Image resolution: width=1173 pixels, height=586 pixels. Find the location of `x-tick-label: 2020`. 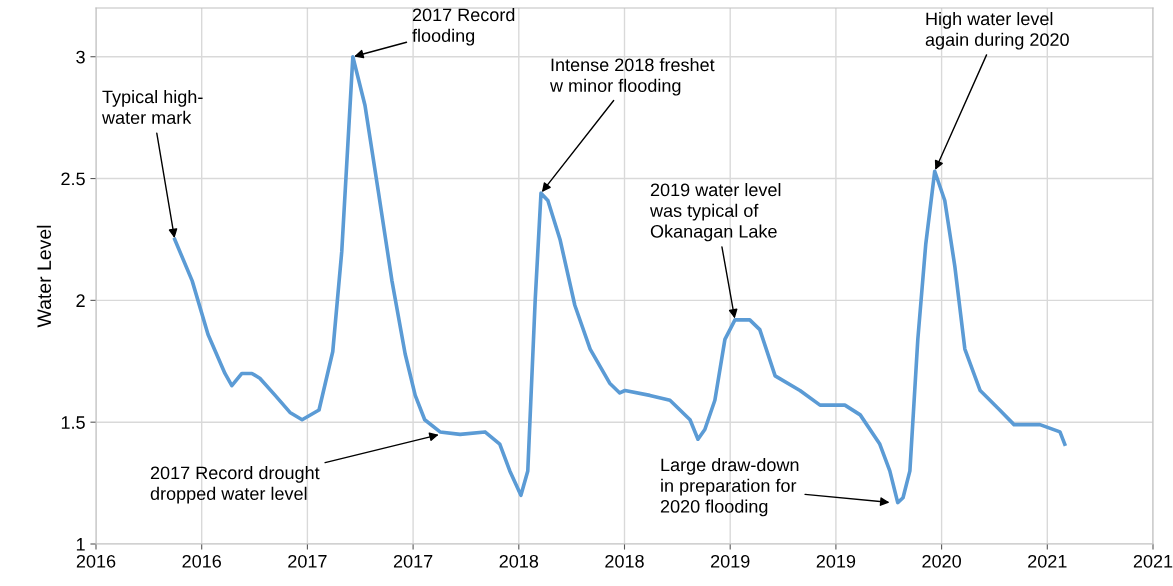

x-tick-label: 2020 is located at coordinates (941, 561).